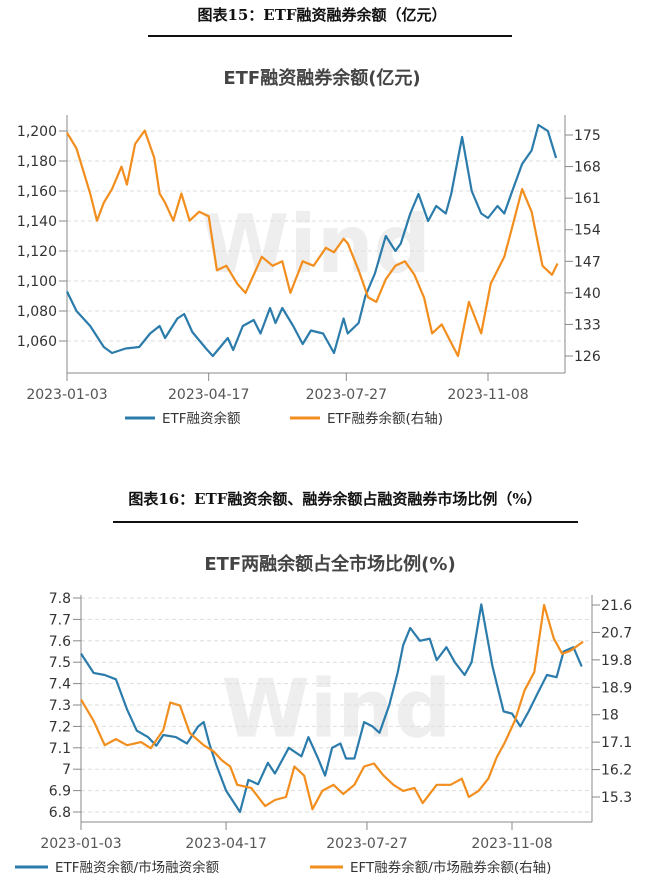  Describe the element at coordinates (587, 168) in the screenshot. I see `right-tick-label: 168` at that location.